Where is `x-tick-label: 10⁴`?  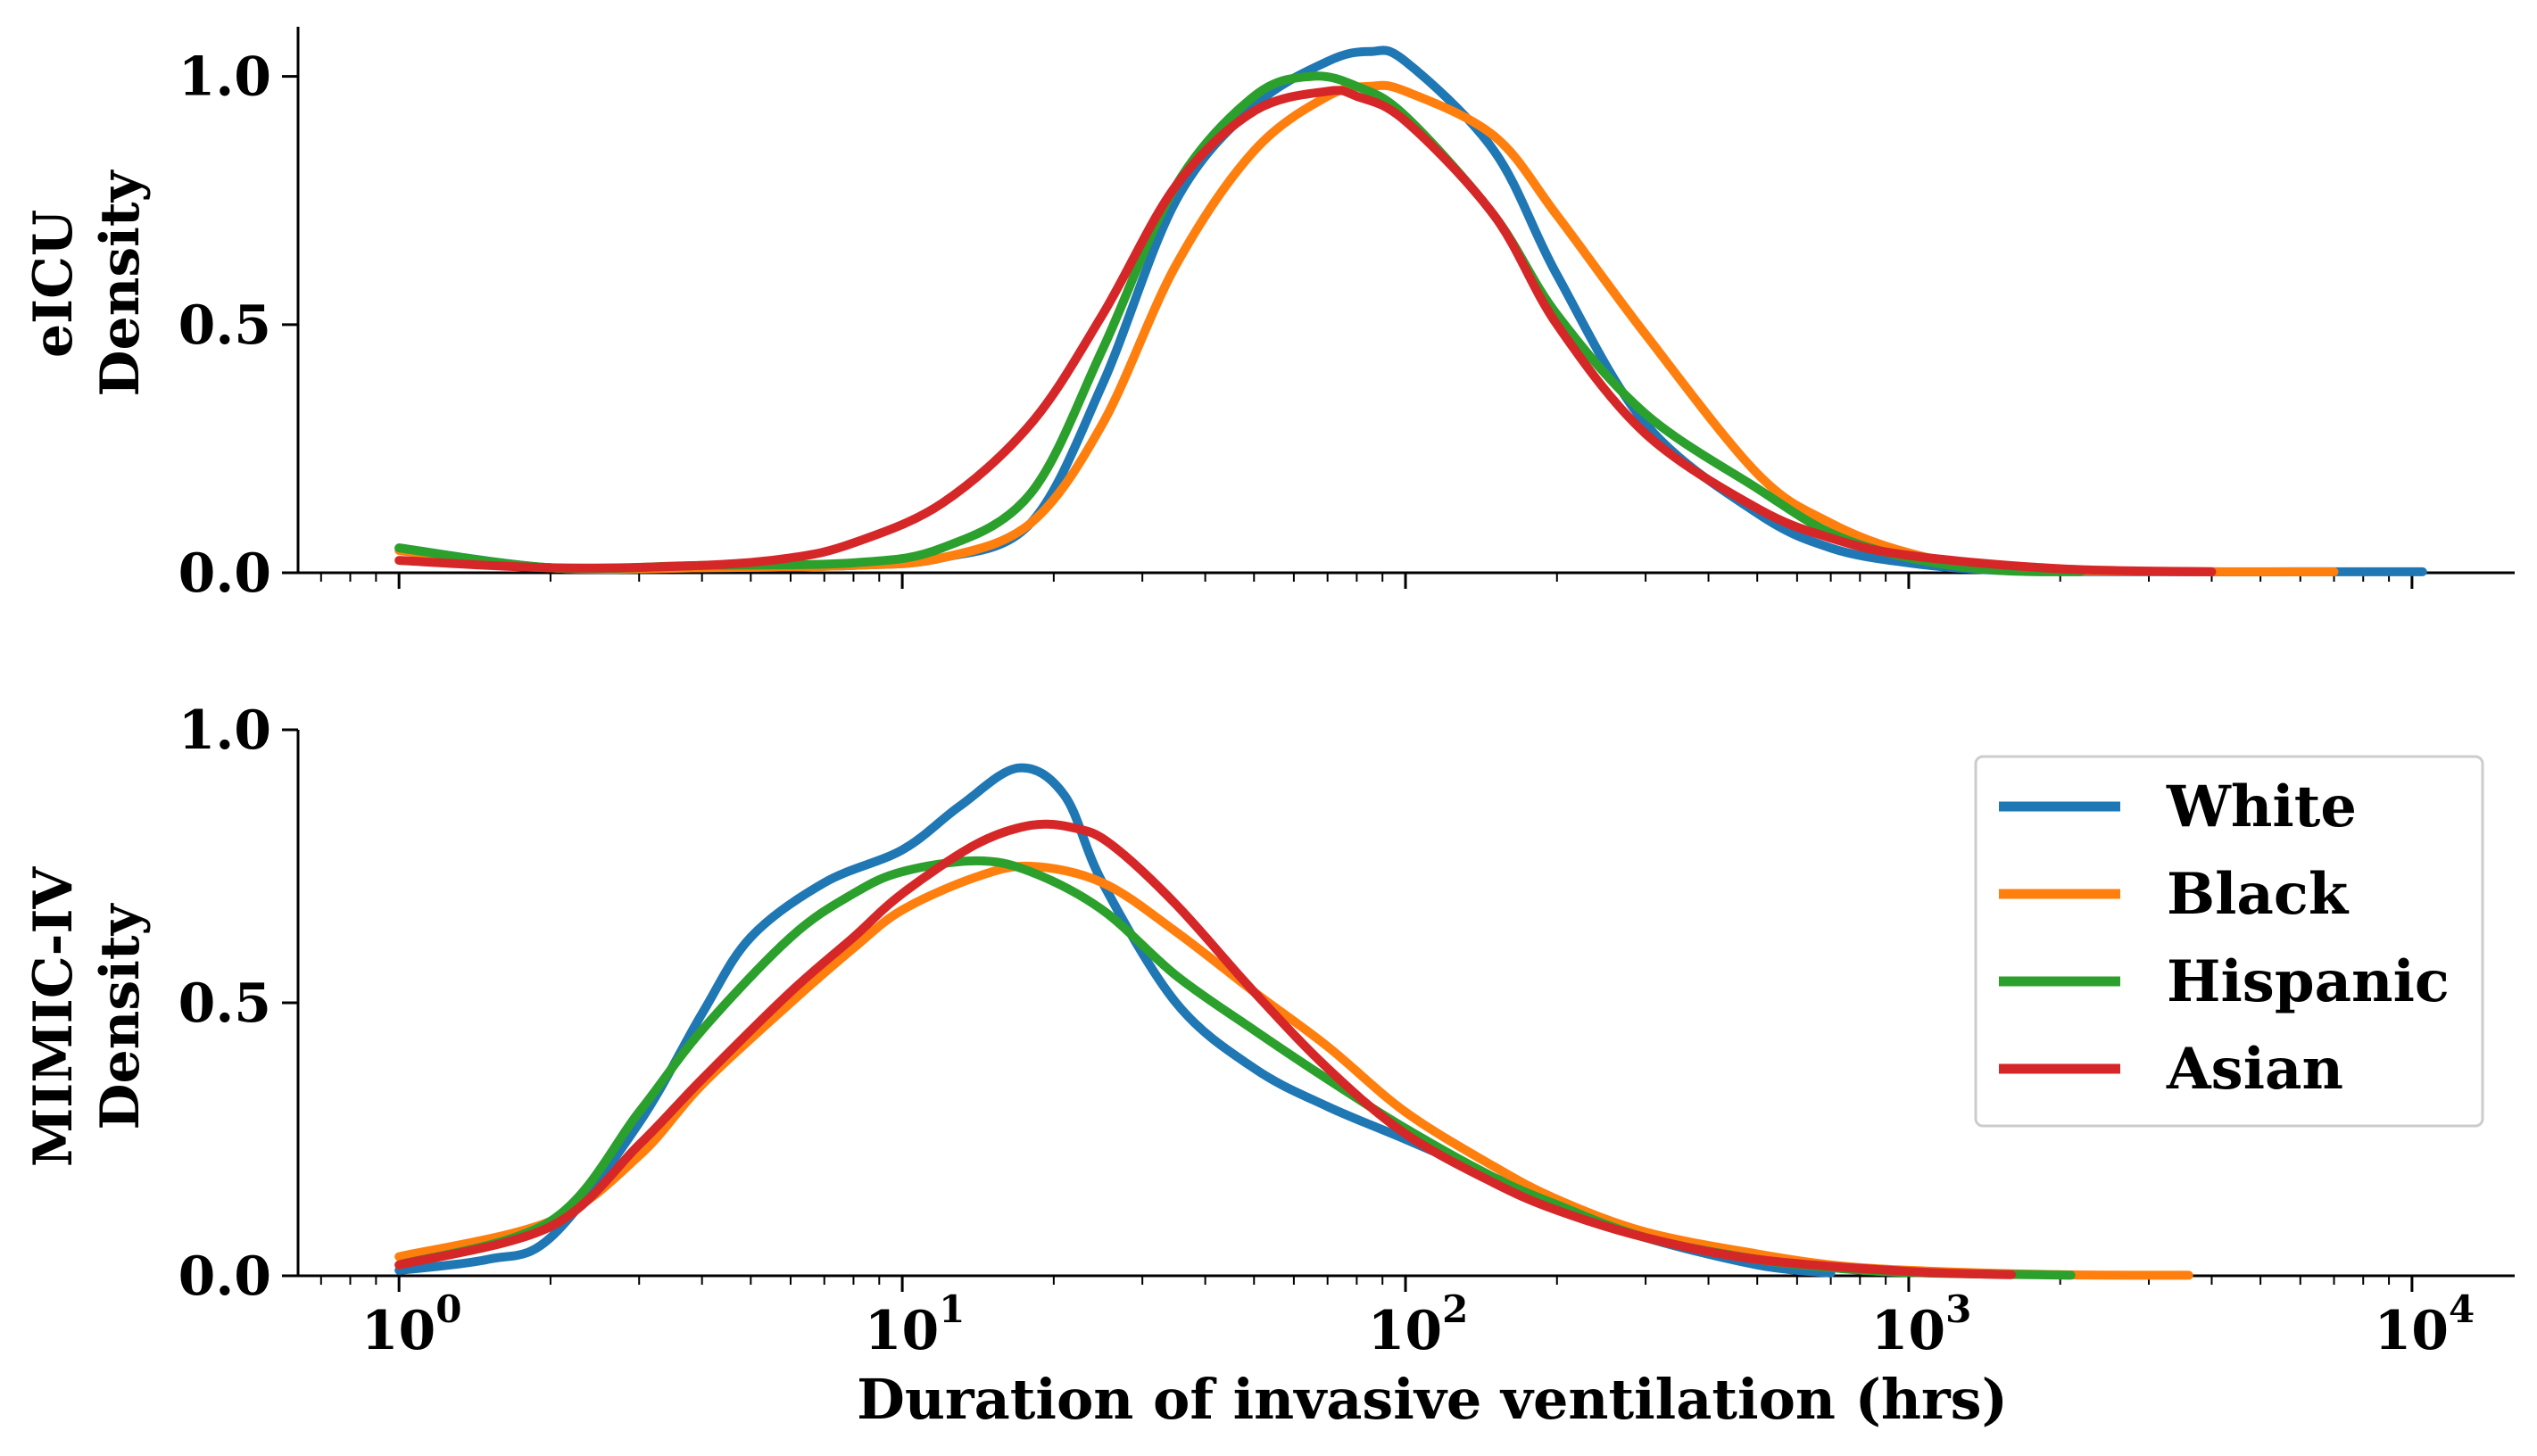 x-tick-label: 10⁴ is located at coordinates (2425, 1325).